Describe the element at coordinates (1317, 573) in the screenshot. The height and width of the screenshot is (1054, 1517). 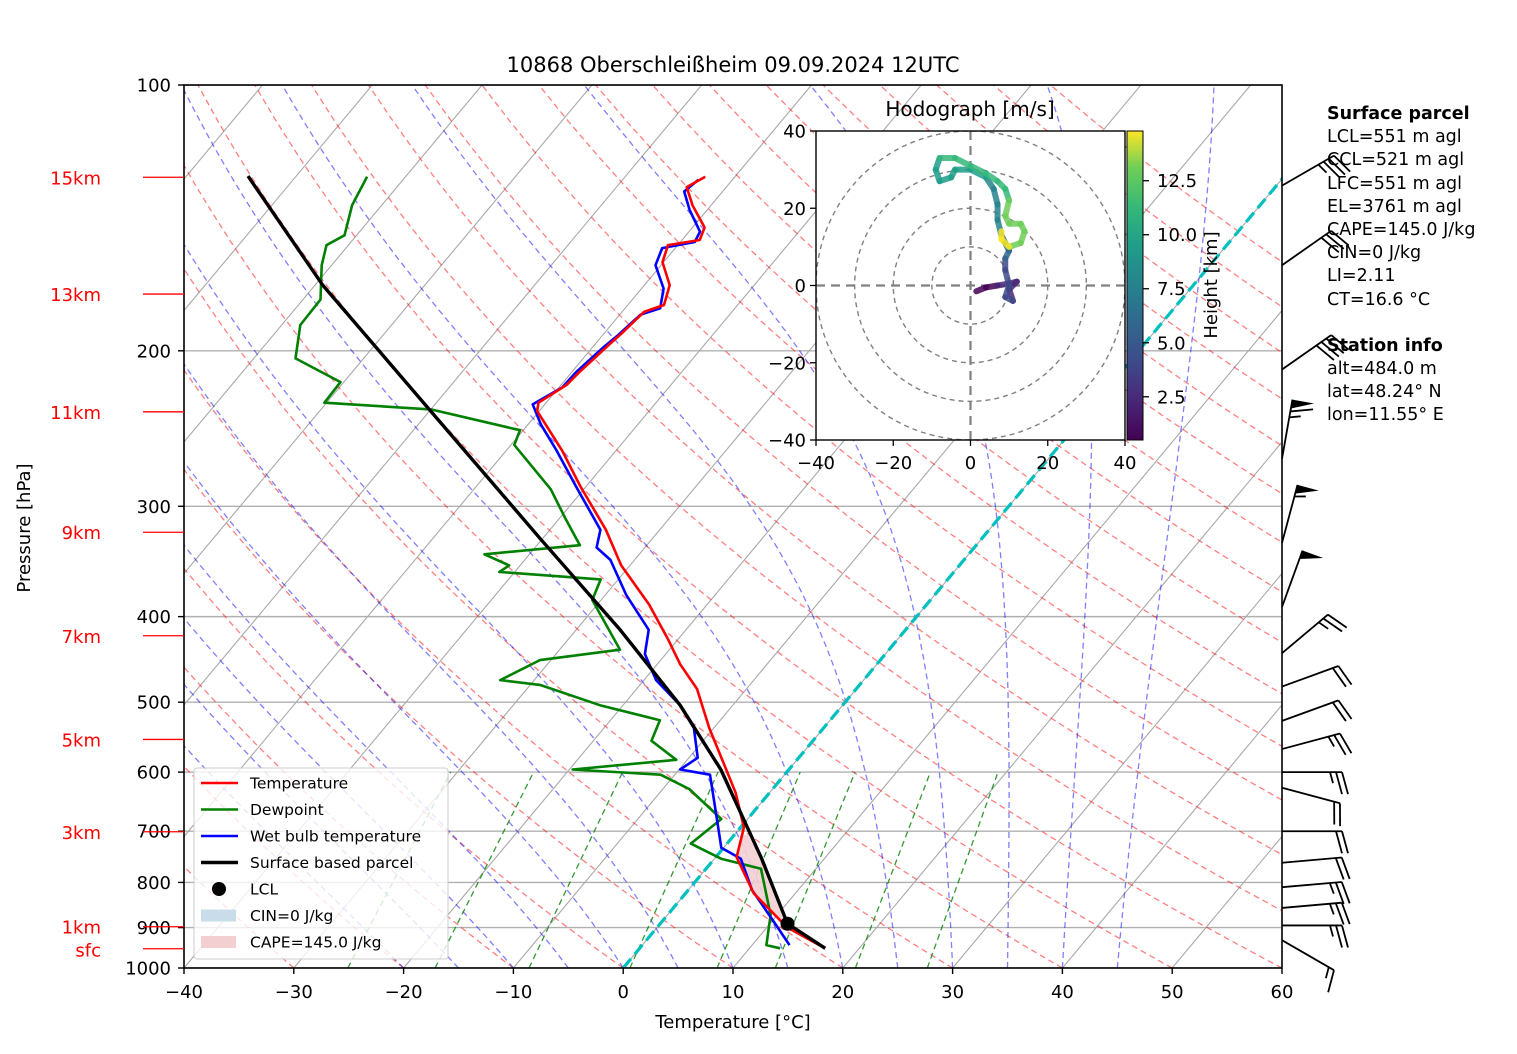
I see `wind-barbs` at that location.